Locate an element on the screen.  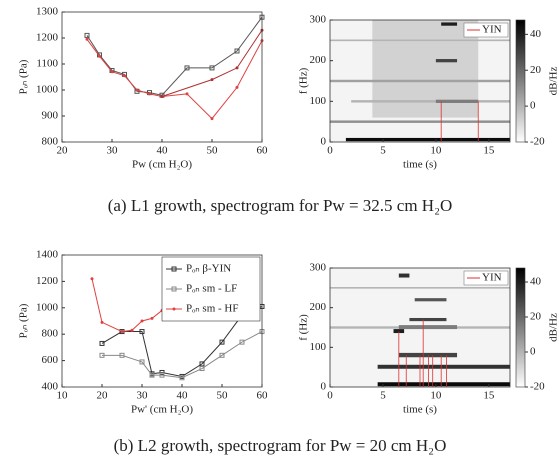
x-axis-label: Pw (cm H₂O) is located at coordinates (162, 165).